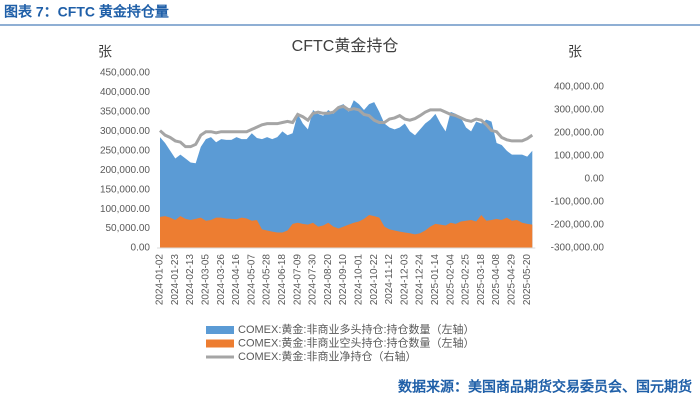 The height and width of the screenshot is (406, 700). What do you see at coordinates (343, 280) in the screenshot?
I see `x-tick-label: 2024-09-10` at bounding box center [343, 280].